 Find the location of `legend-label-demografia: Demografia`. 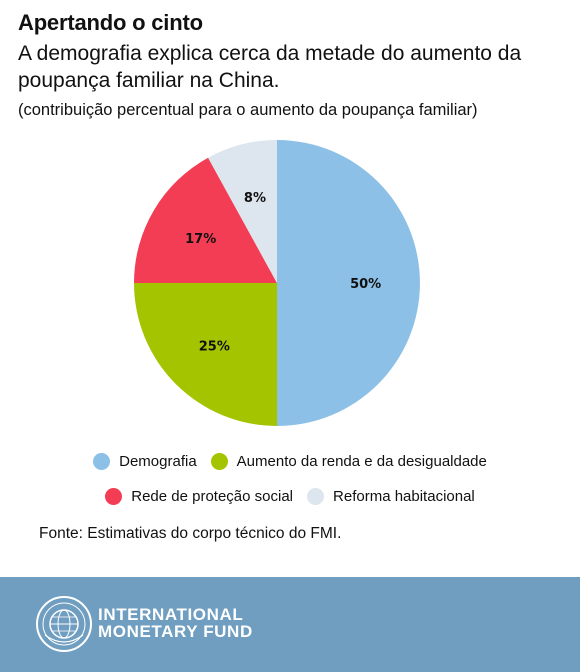

legend-label-demografia: Demografia is located at coordinates (158, 461).